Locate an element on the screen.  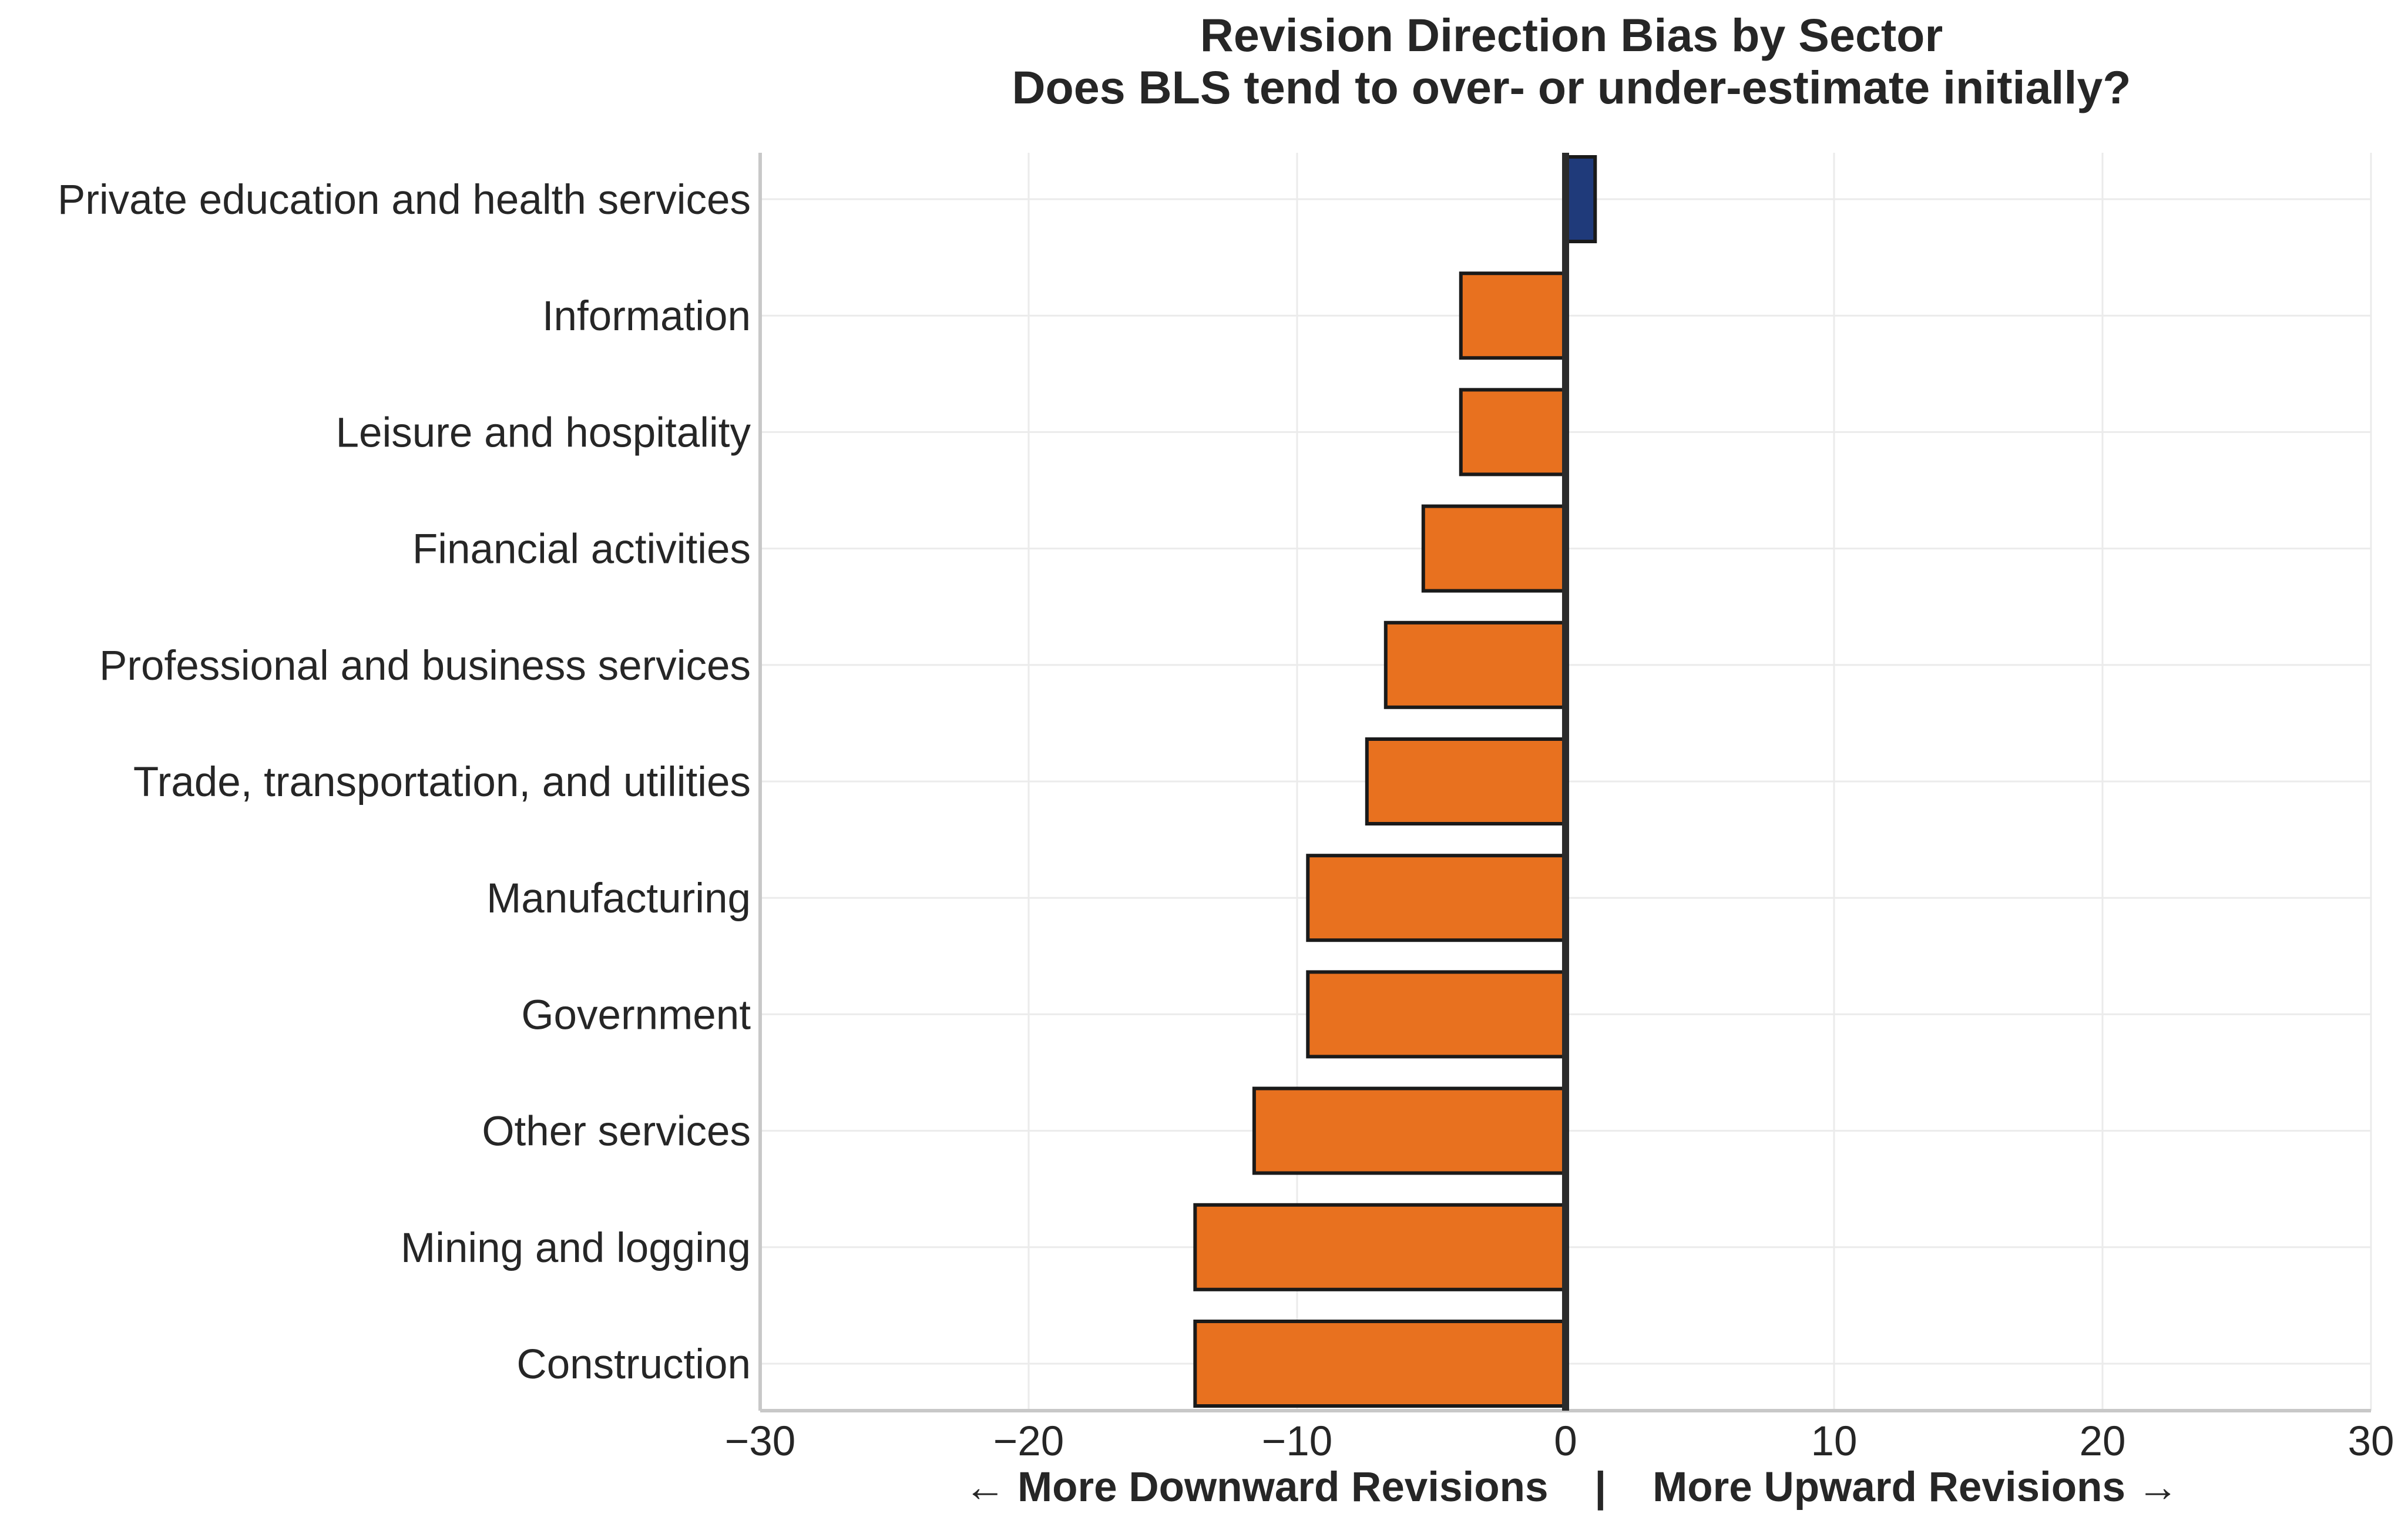
x-tick-label: 30 is located at coordinates (2371, 1441).